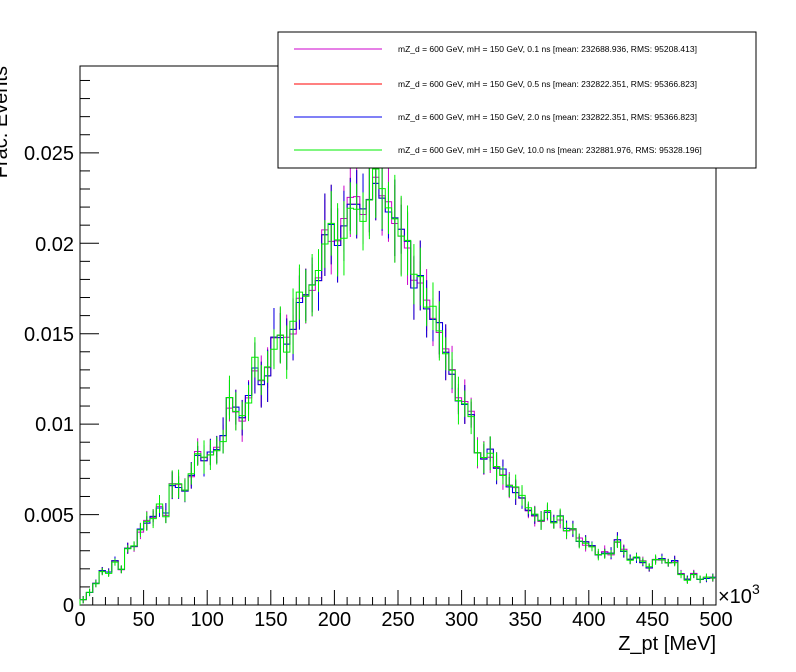 The width and height of the screenshot is (796, 672). What do you see at coordinates (756, 589) in the screenshot?
I see `x-multiplier-exponent: 3` at bounding box center [756, 589].